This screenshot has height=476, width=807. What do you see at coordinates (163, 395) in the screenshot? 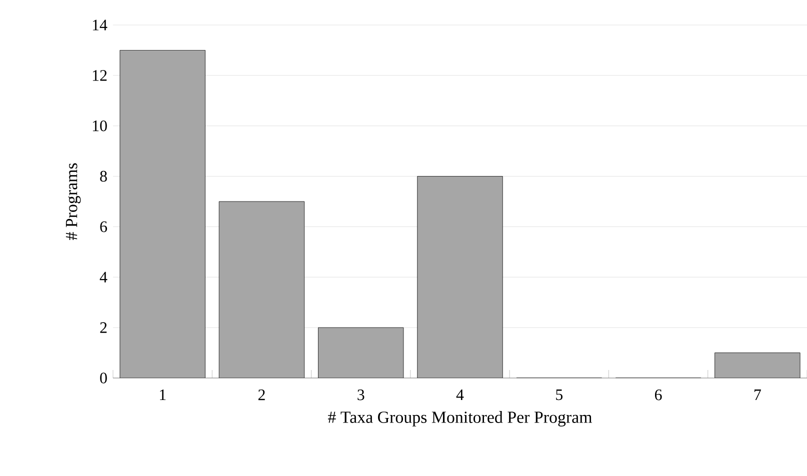
I see `x-tick-label: 1` at bounding box center [163, 395].